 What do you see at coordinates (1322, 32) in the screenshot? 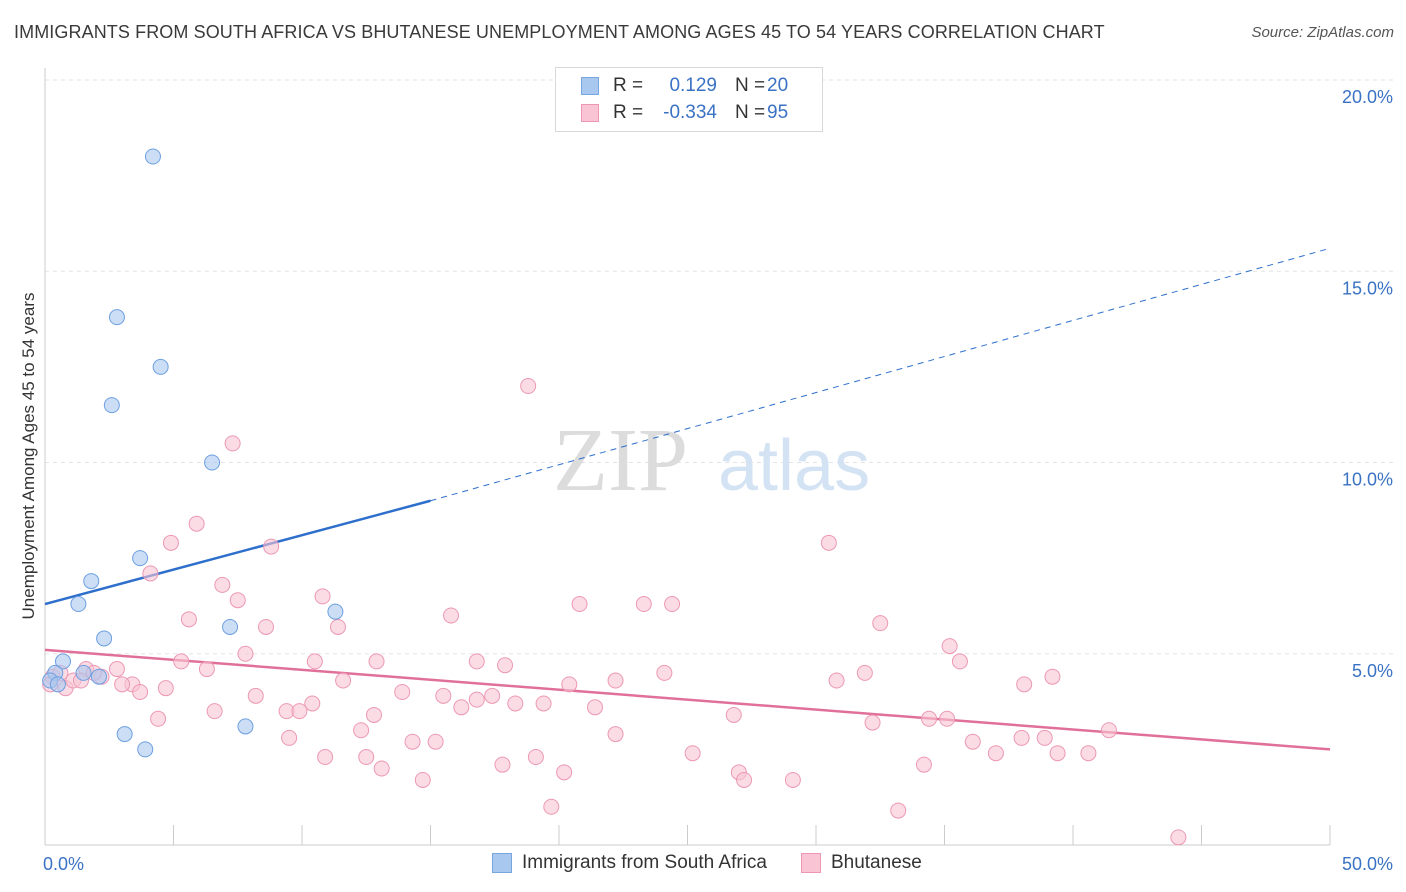
I see `source-label: Source: ZipAtlas.com` at bounding box center [1322, 32].